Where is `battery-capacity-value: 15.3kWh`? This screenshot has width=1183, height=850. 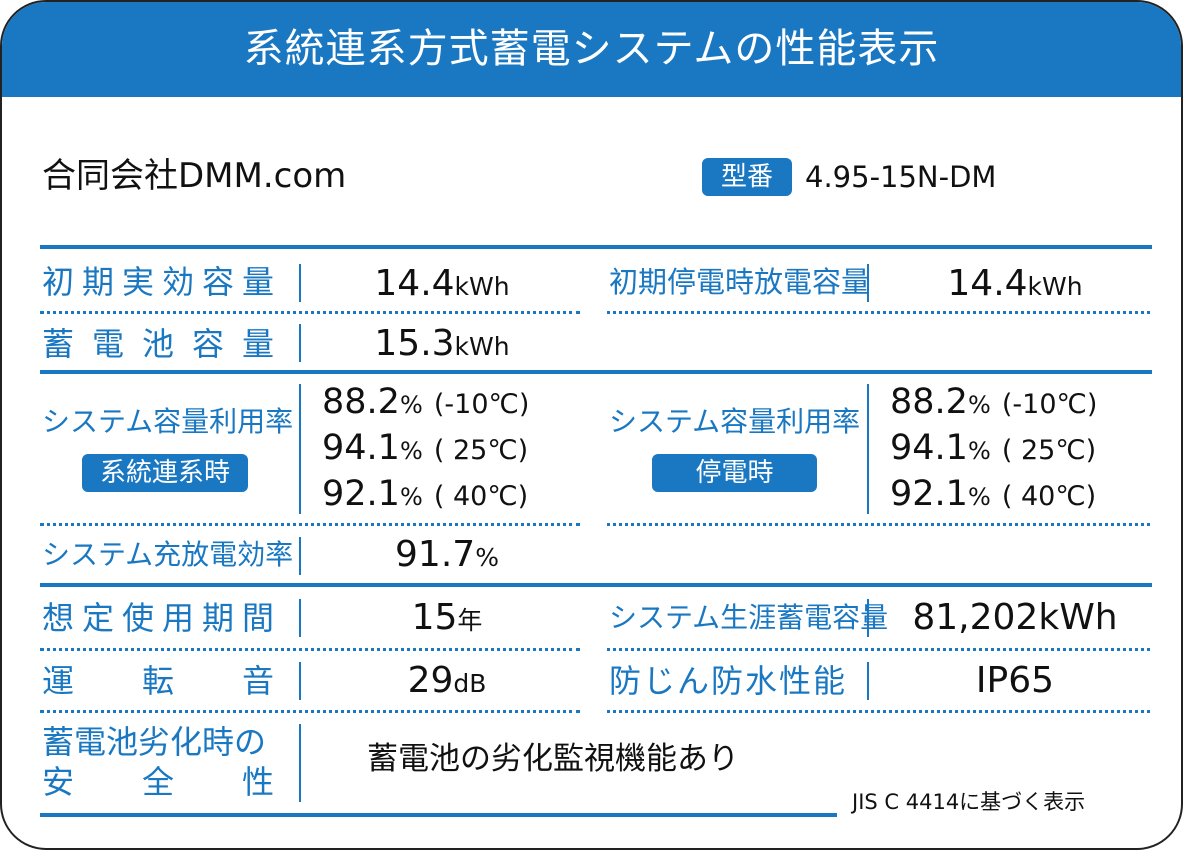 battery-capacity-value: 15.3kWh is located at coordinates (442, 343).